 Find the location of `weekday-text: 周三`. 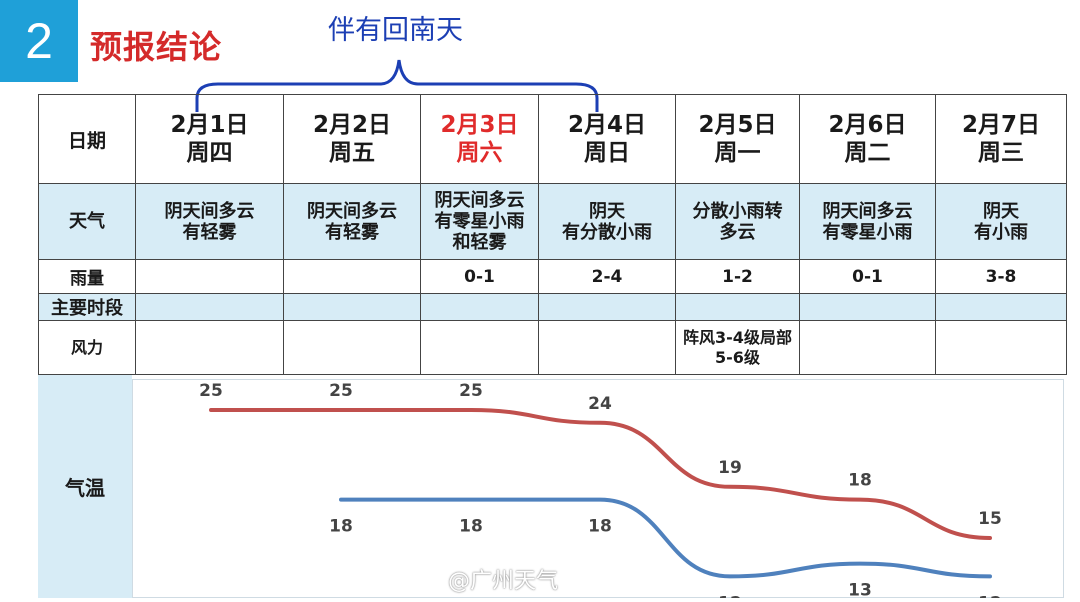

weekday-text: 周三 is located at coordinates (1001, 153).